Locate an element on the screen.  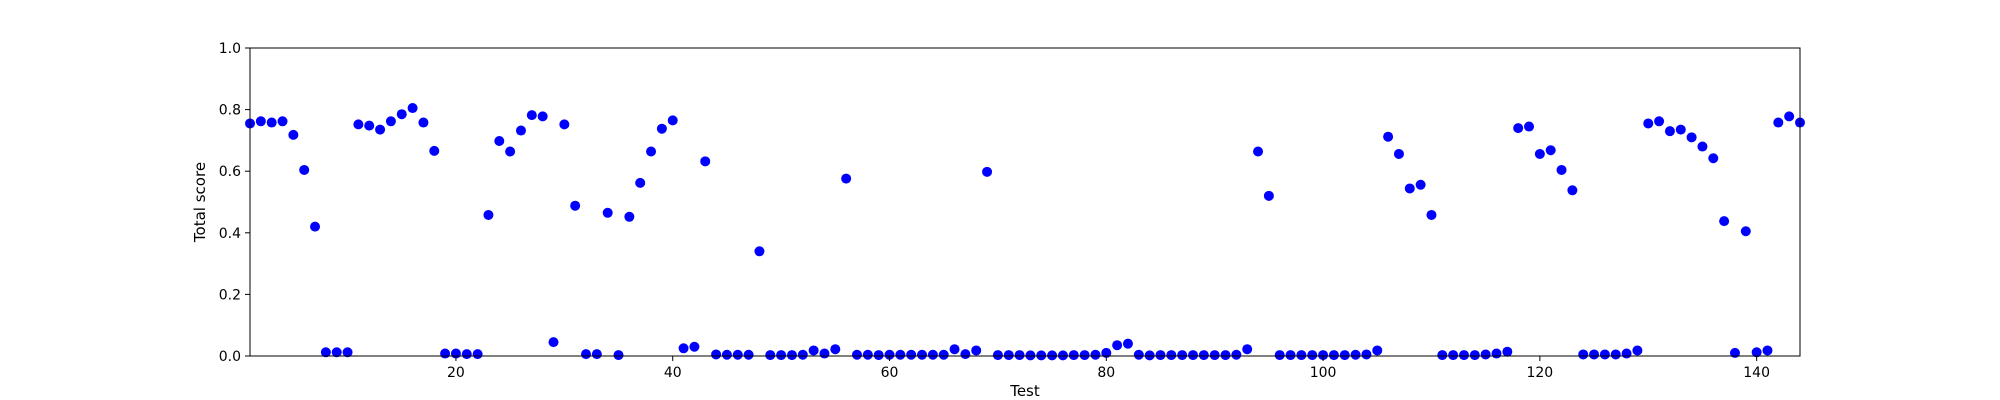
y-axis-label: Total score is located at coordinates (200, 202).